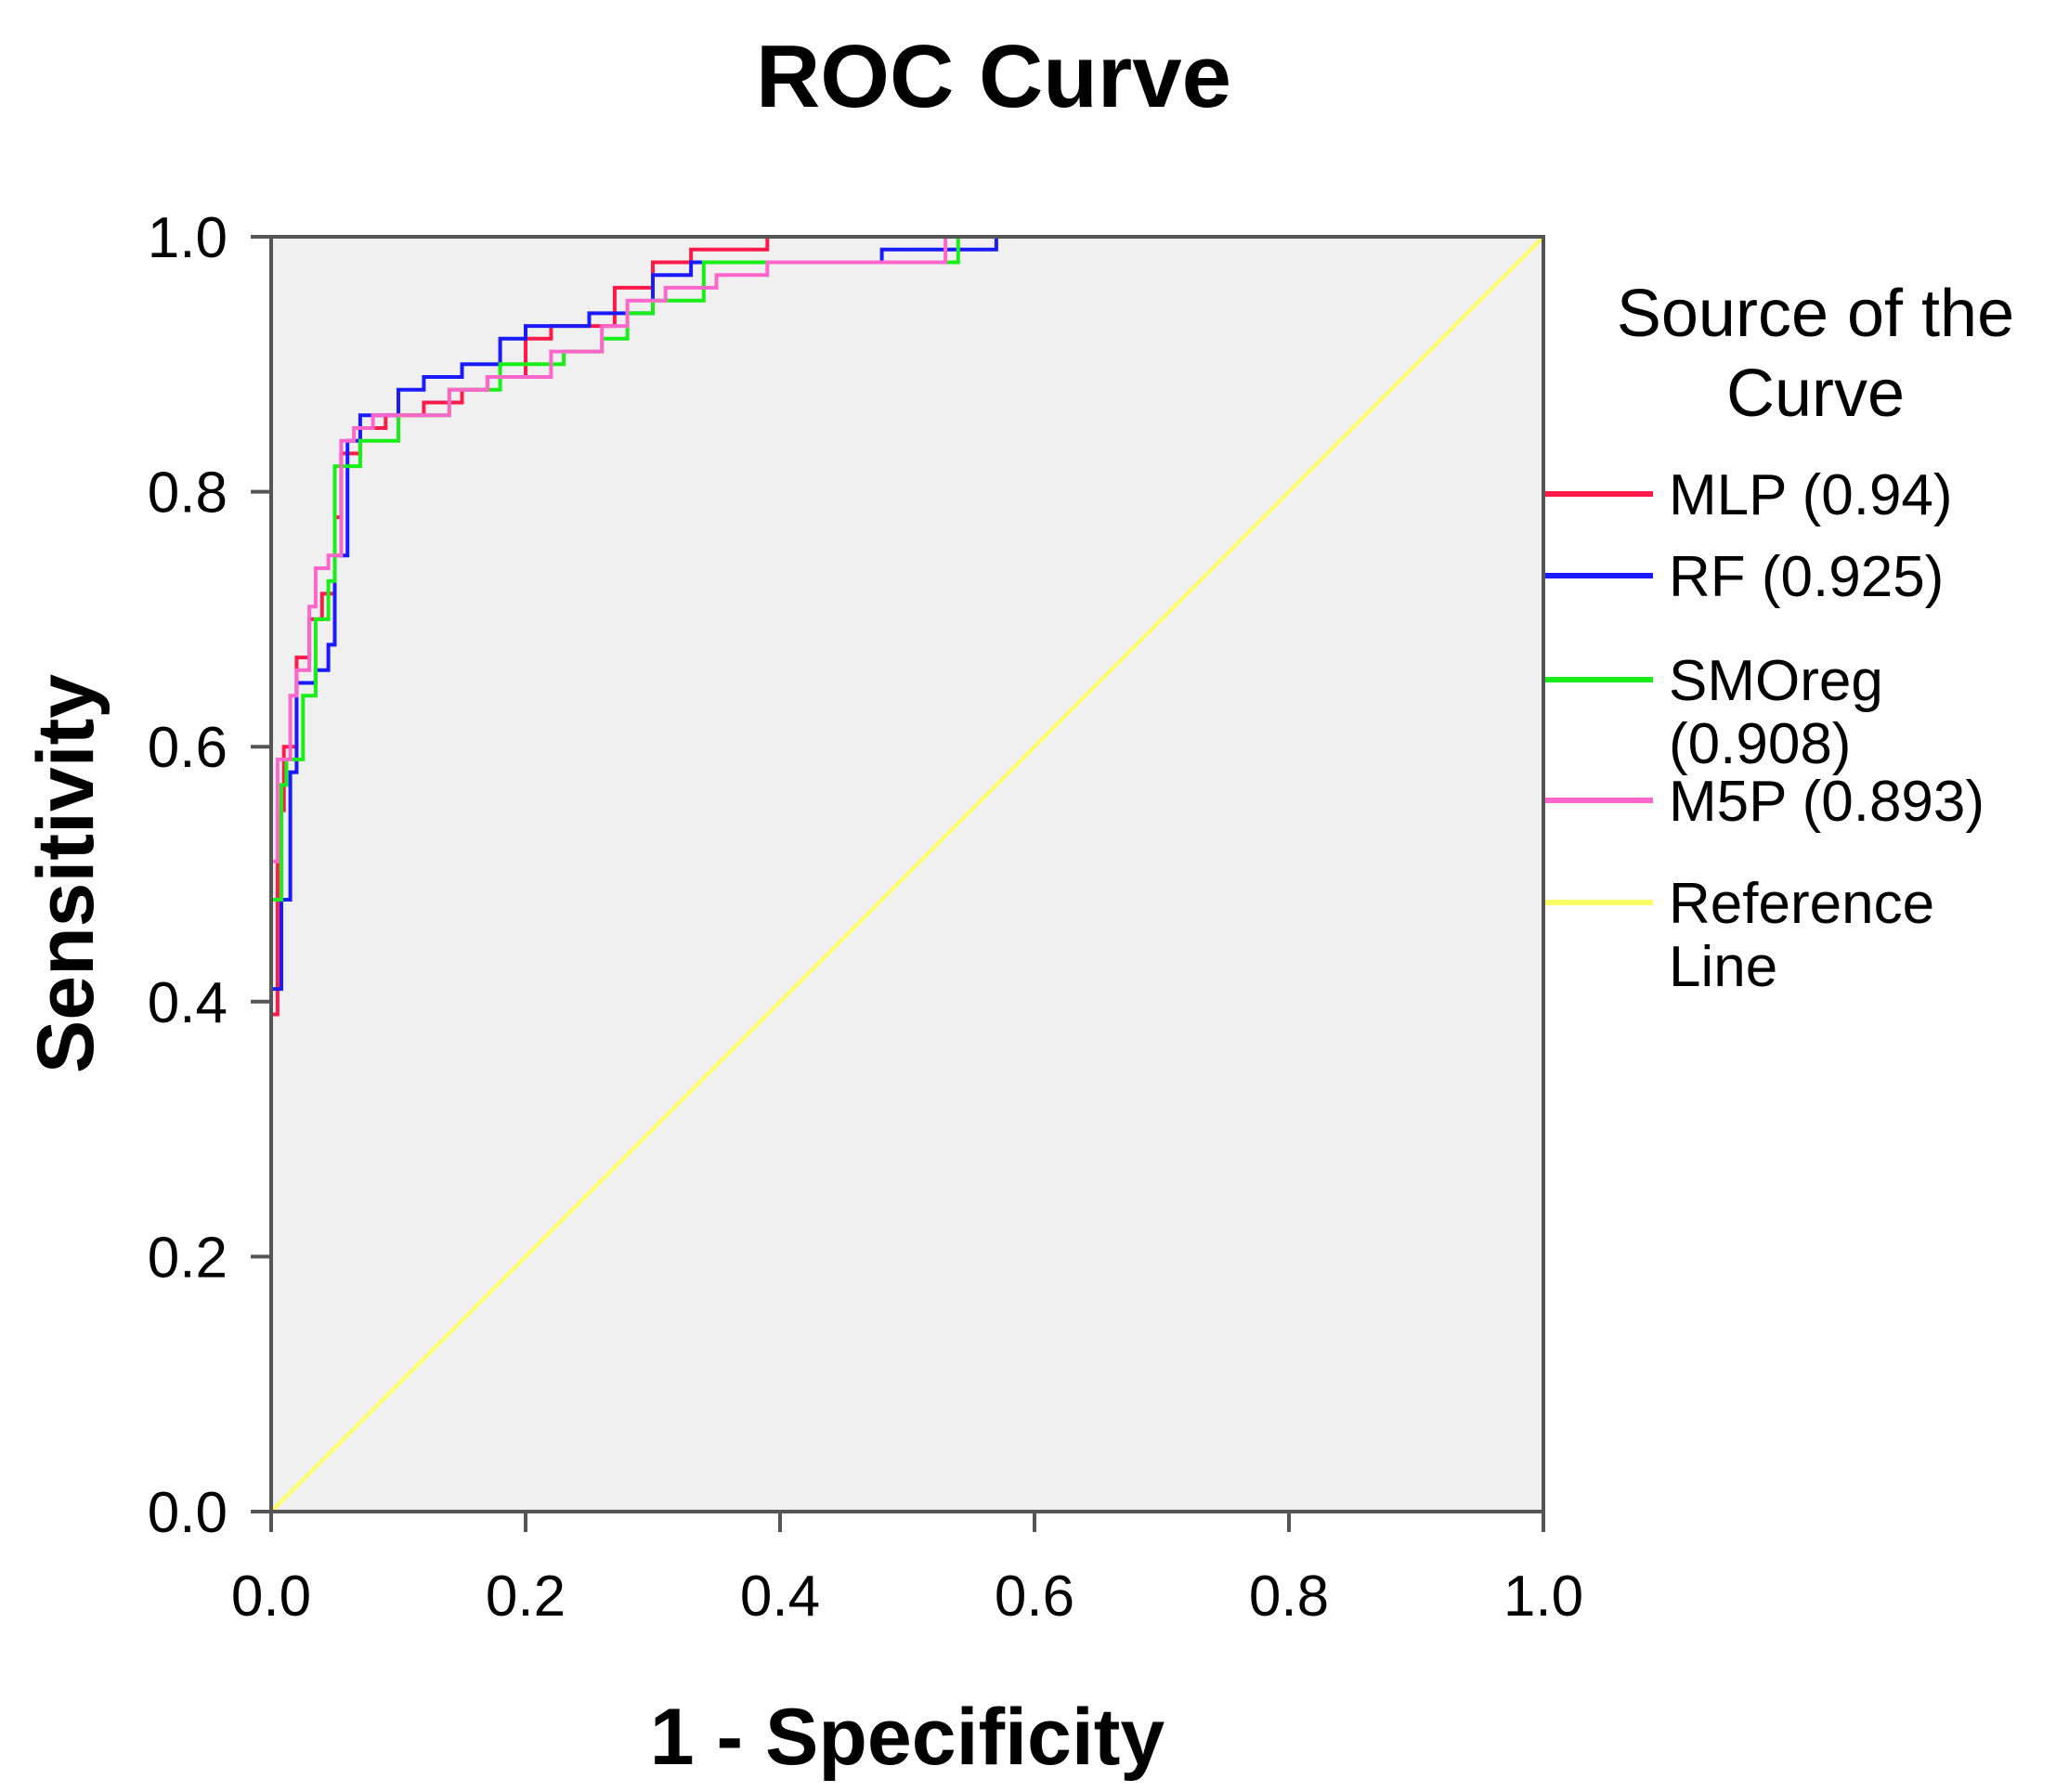 The image size is (2056, 1792). Describe the element at coordinates (66, 873) in the screenshot. I see `y-axis-title: Sensitivity` at that location.